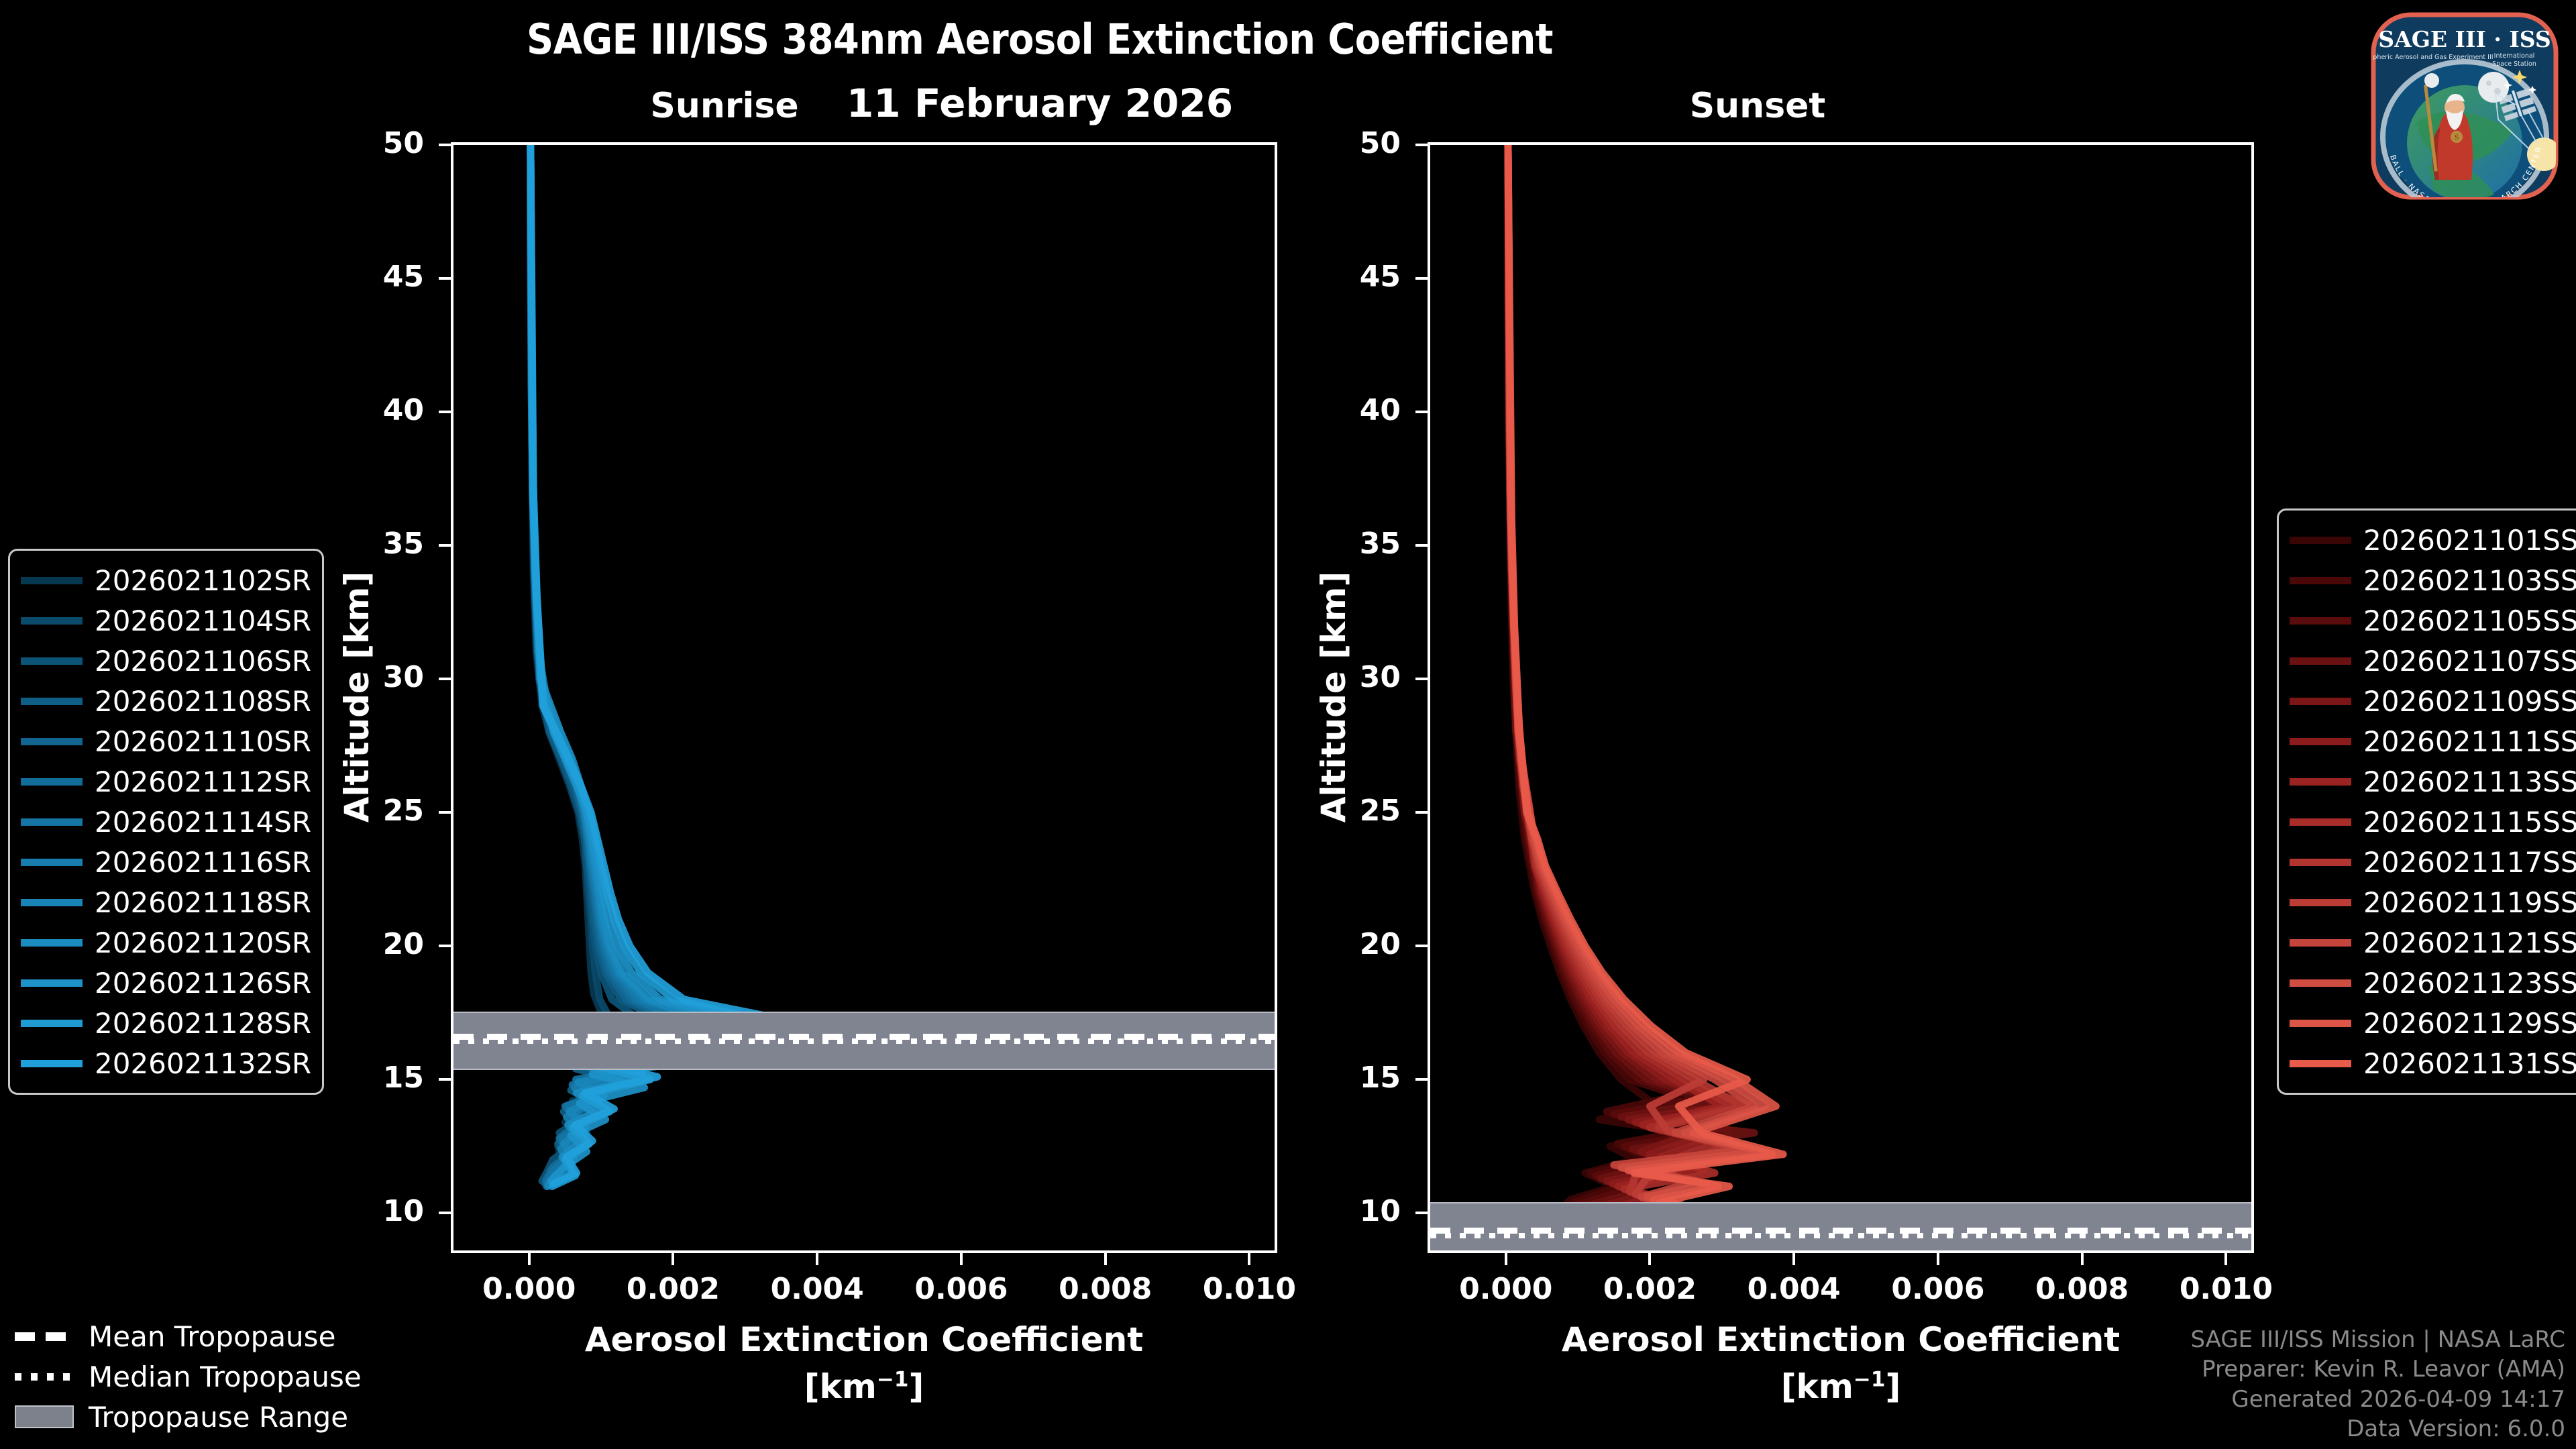 The height and width of the screenshot is (1449, 2576). What do you see at coordinates (1650, 1289) in the screenshot?
I see `x-tick-label: 0.002` at bounding box center [1650, 1289].